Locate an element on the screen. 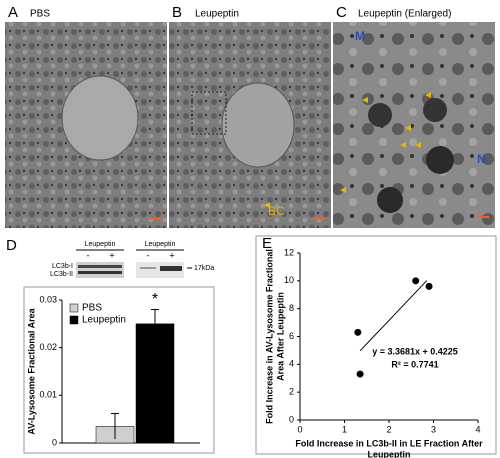  equation: R² = 0.7741 is located at coordinates (414, 364).